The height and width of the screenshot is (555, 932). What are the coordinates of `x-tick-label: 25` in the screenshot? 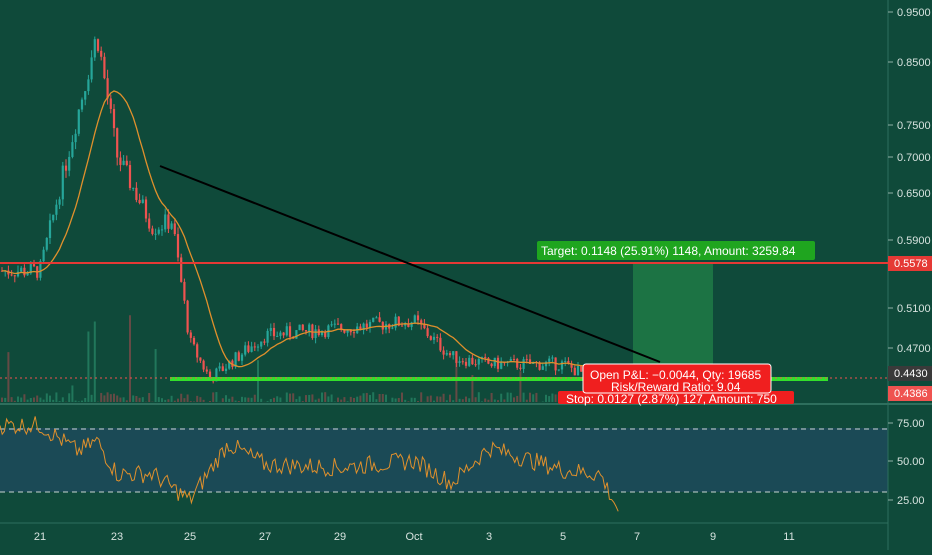 It's located at (190, 537).